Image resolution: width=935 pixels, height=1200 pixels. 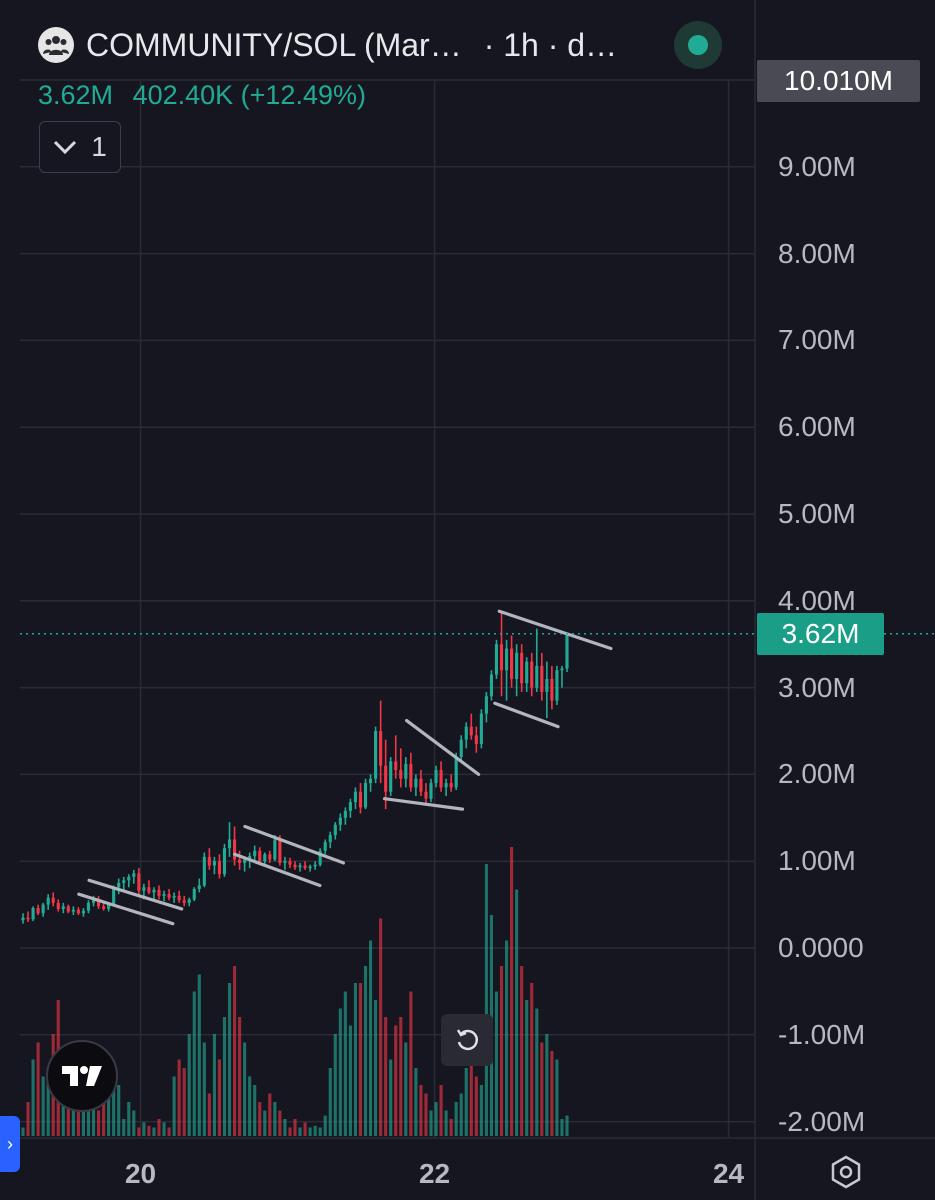 I want to click on tradingview-logo-icon, so click(x=82, y=1076).